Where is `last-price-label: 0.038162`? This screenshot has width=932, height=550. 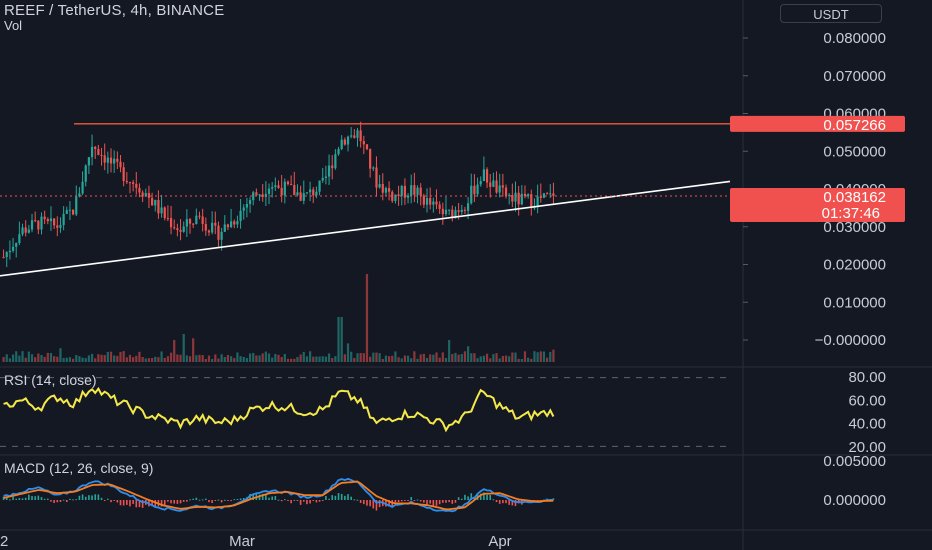 last-price-label: 0.038162 is located at coordinates (854, 197).